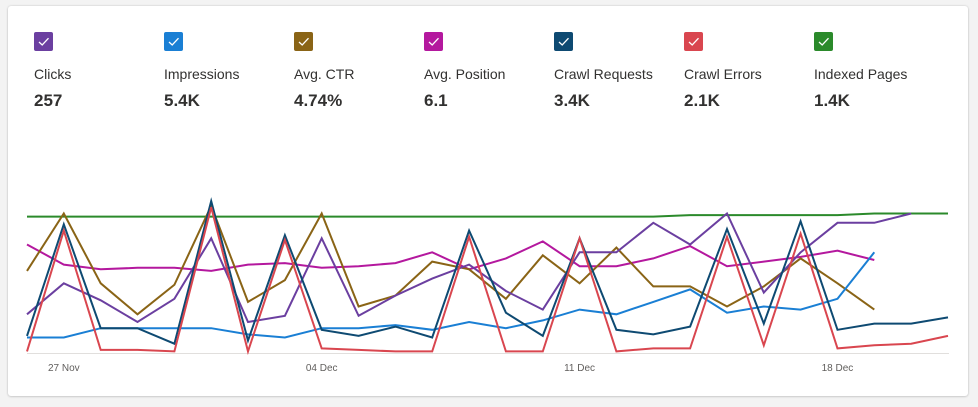 This screenshot has height=407, width=978. What do you see at coordinates (450, 256) in the screenshot?
I see `series-line-avg-position` at bounding box center [450, 256].